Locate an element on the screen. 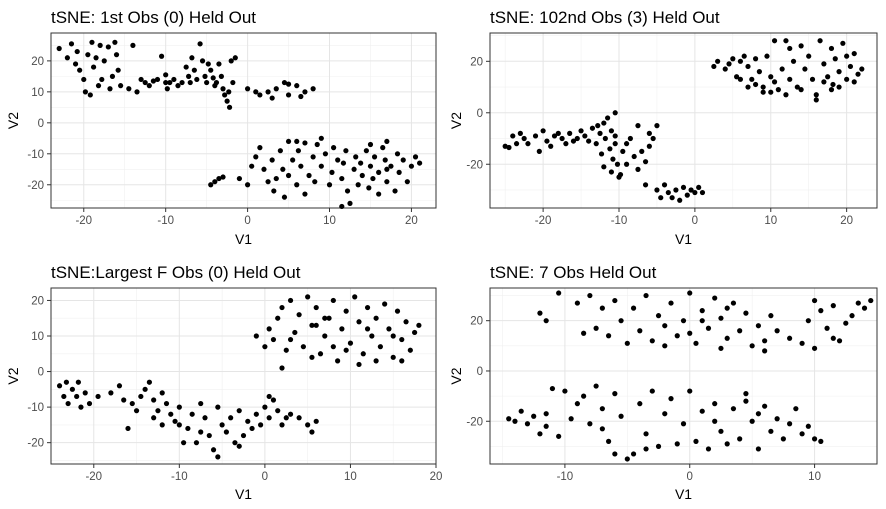 The height and width of the screenshot is (509, 886). y-axis-label: V2 is located at coordinates (456, 120).